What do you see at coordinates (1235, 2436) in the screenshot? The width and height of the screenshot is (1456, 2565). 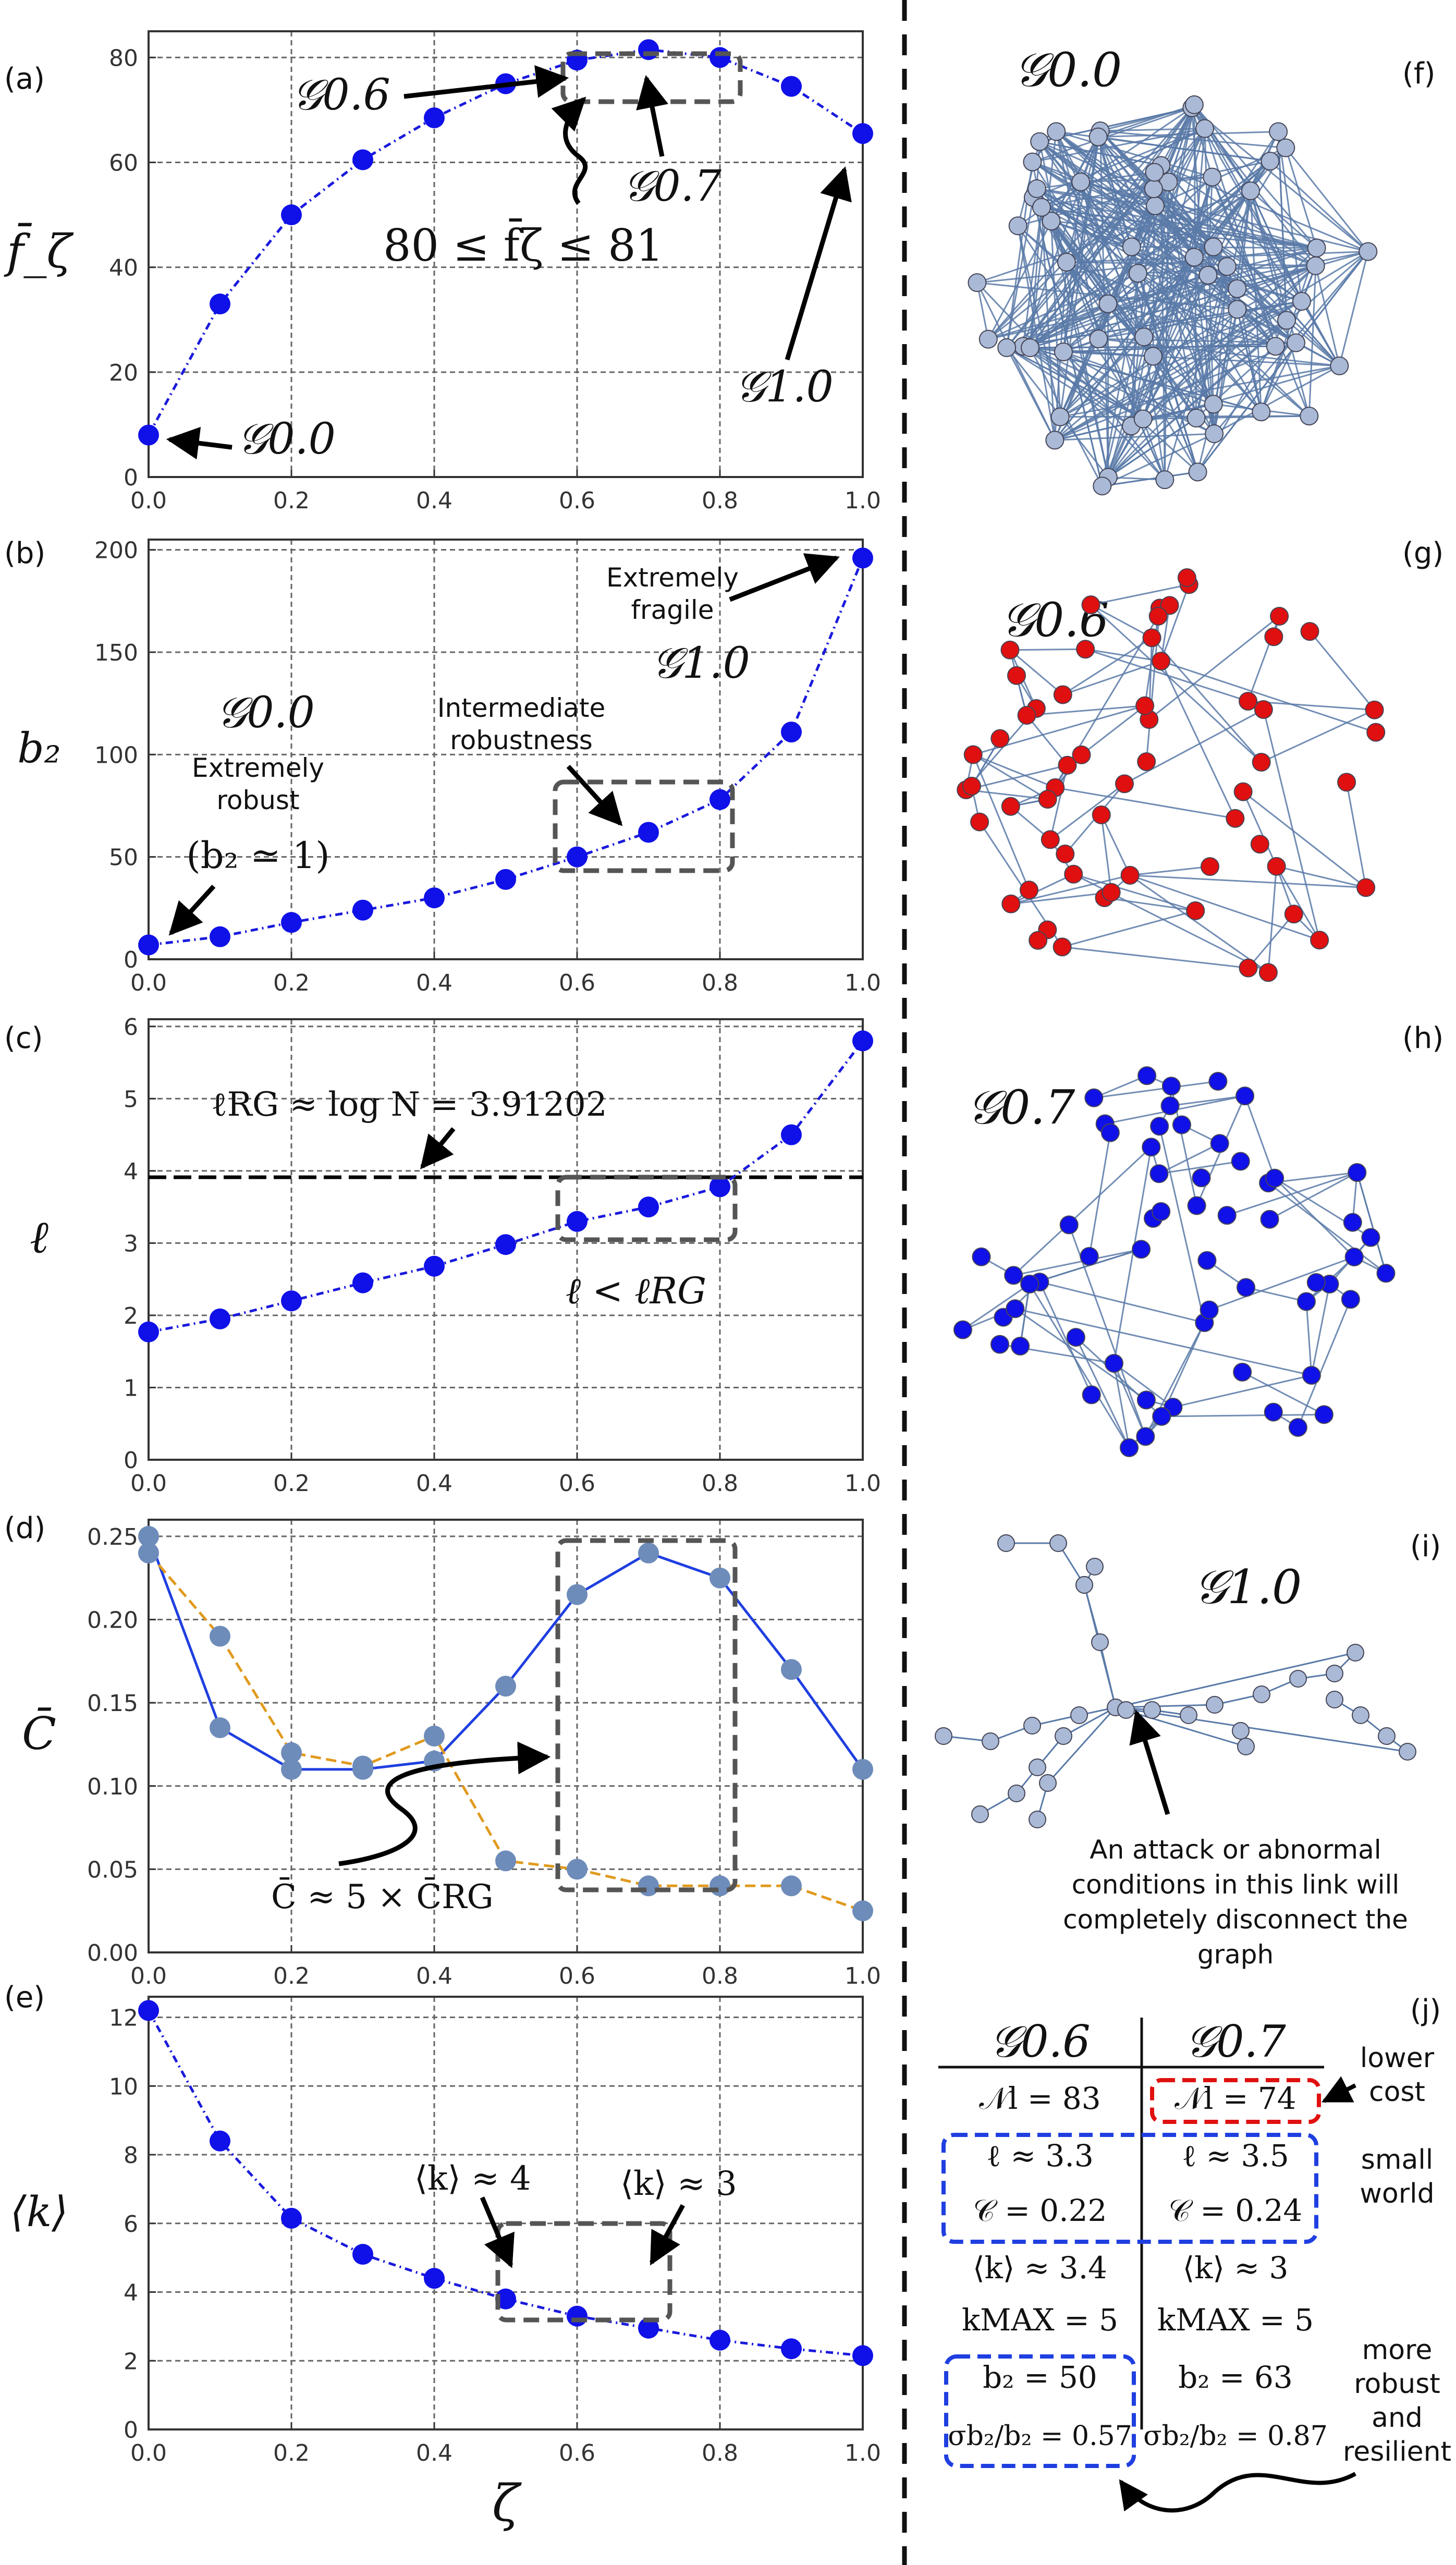 I see `cell-sigma-g07: σb₂/b₂ = 0.87` at bounding box center [1235, 2436].